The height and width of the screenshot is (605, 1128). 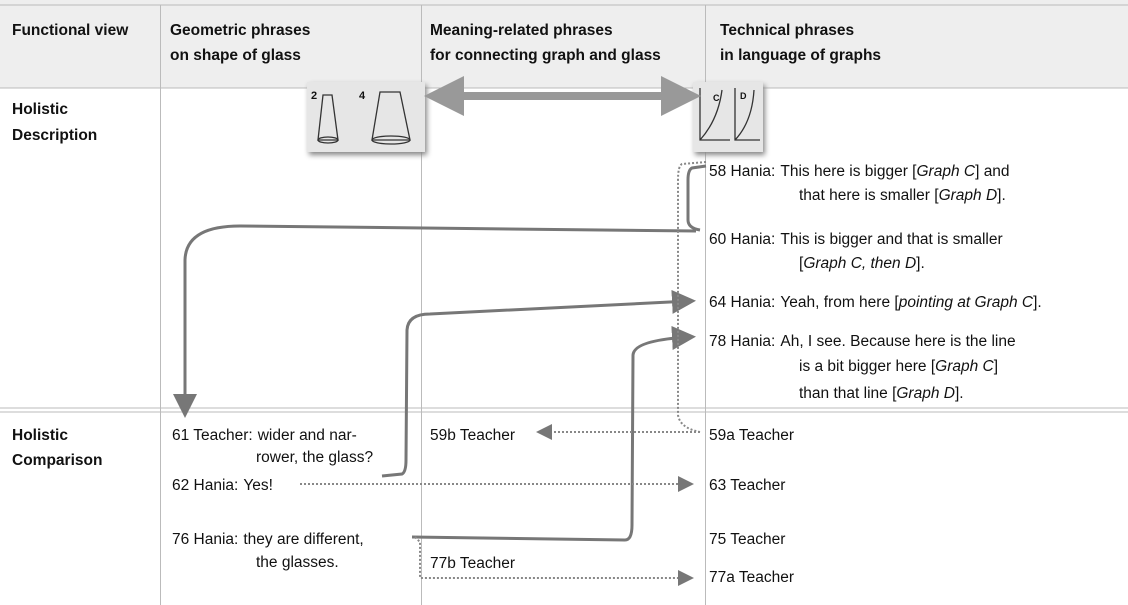 I want to click on icon-label: D, so click(x=743, y=96).